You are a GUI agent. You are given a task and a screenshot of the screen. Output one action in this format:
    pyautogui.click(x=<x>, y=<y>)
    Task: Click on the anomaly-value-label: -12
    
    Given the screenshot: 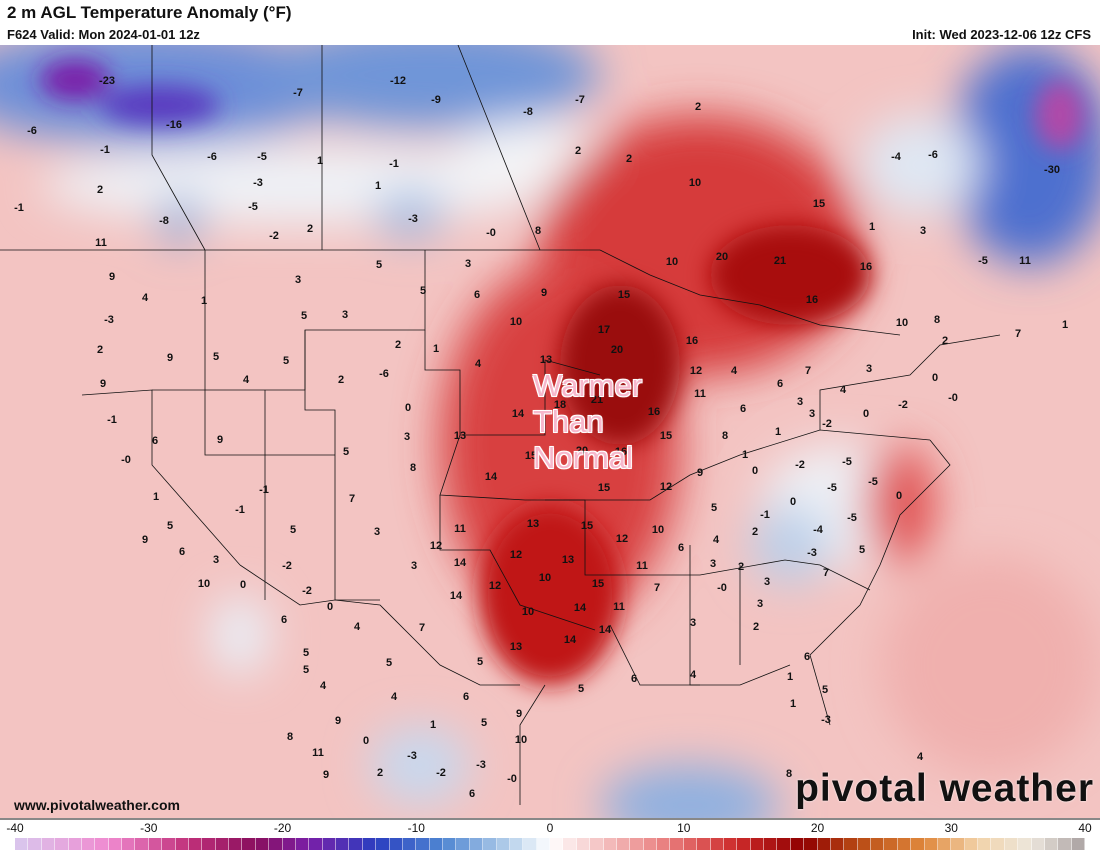 What is the action you would take?
    pyautogui.click(x=398, y=81)
    